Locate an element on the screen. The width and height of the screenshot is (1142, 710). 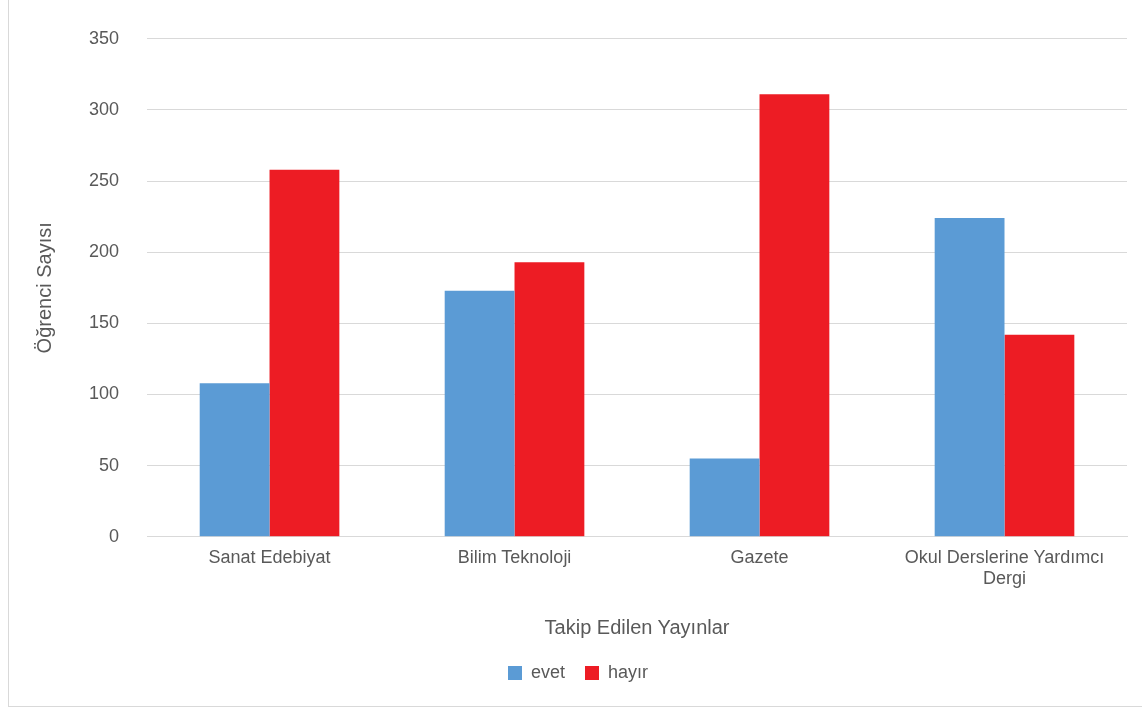
x-tick-label: Bilim Teknoloji is located at coordinates (514, 556).